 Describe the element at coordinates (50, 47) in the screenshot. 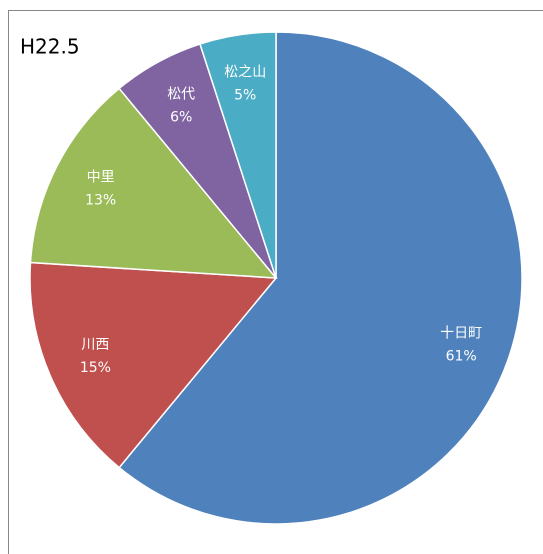

I see `chart-title: H22.5` at that location.